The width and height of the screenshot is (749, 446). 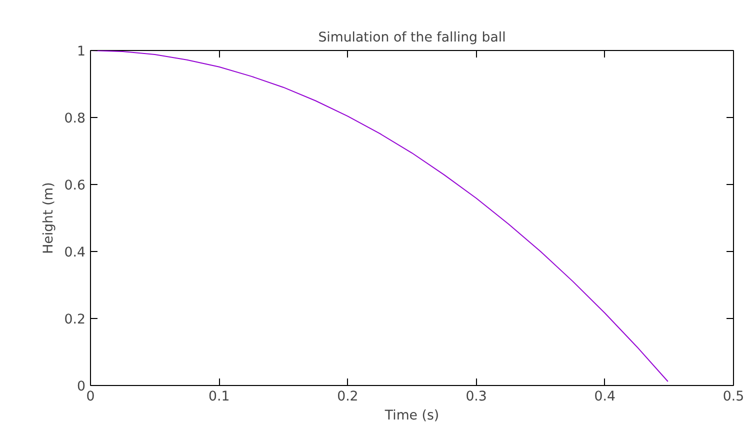 What do you see at coordinates (412, 38) in the screenshot?
I see `chart-title: Simulation of the falling ball` at bounding box center [412, 38].